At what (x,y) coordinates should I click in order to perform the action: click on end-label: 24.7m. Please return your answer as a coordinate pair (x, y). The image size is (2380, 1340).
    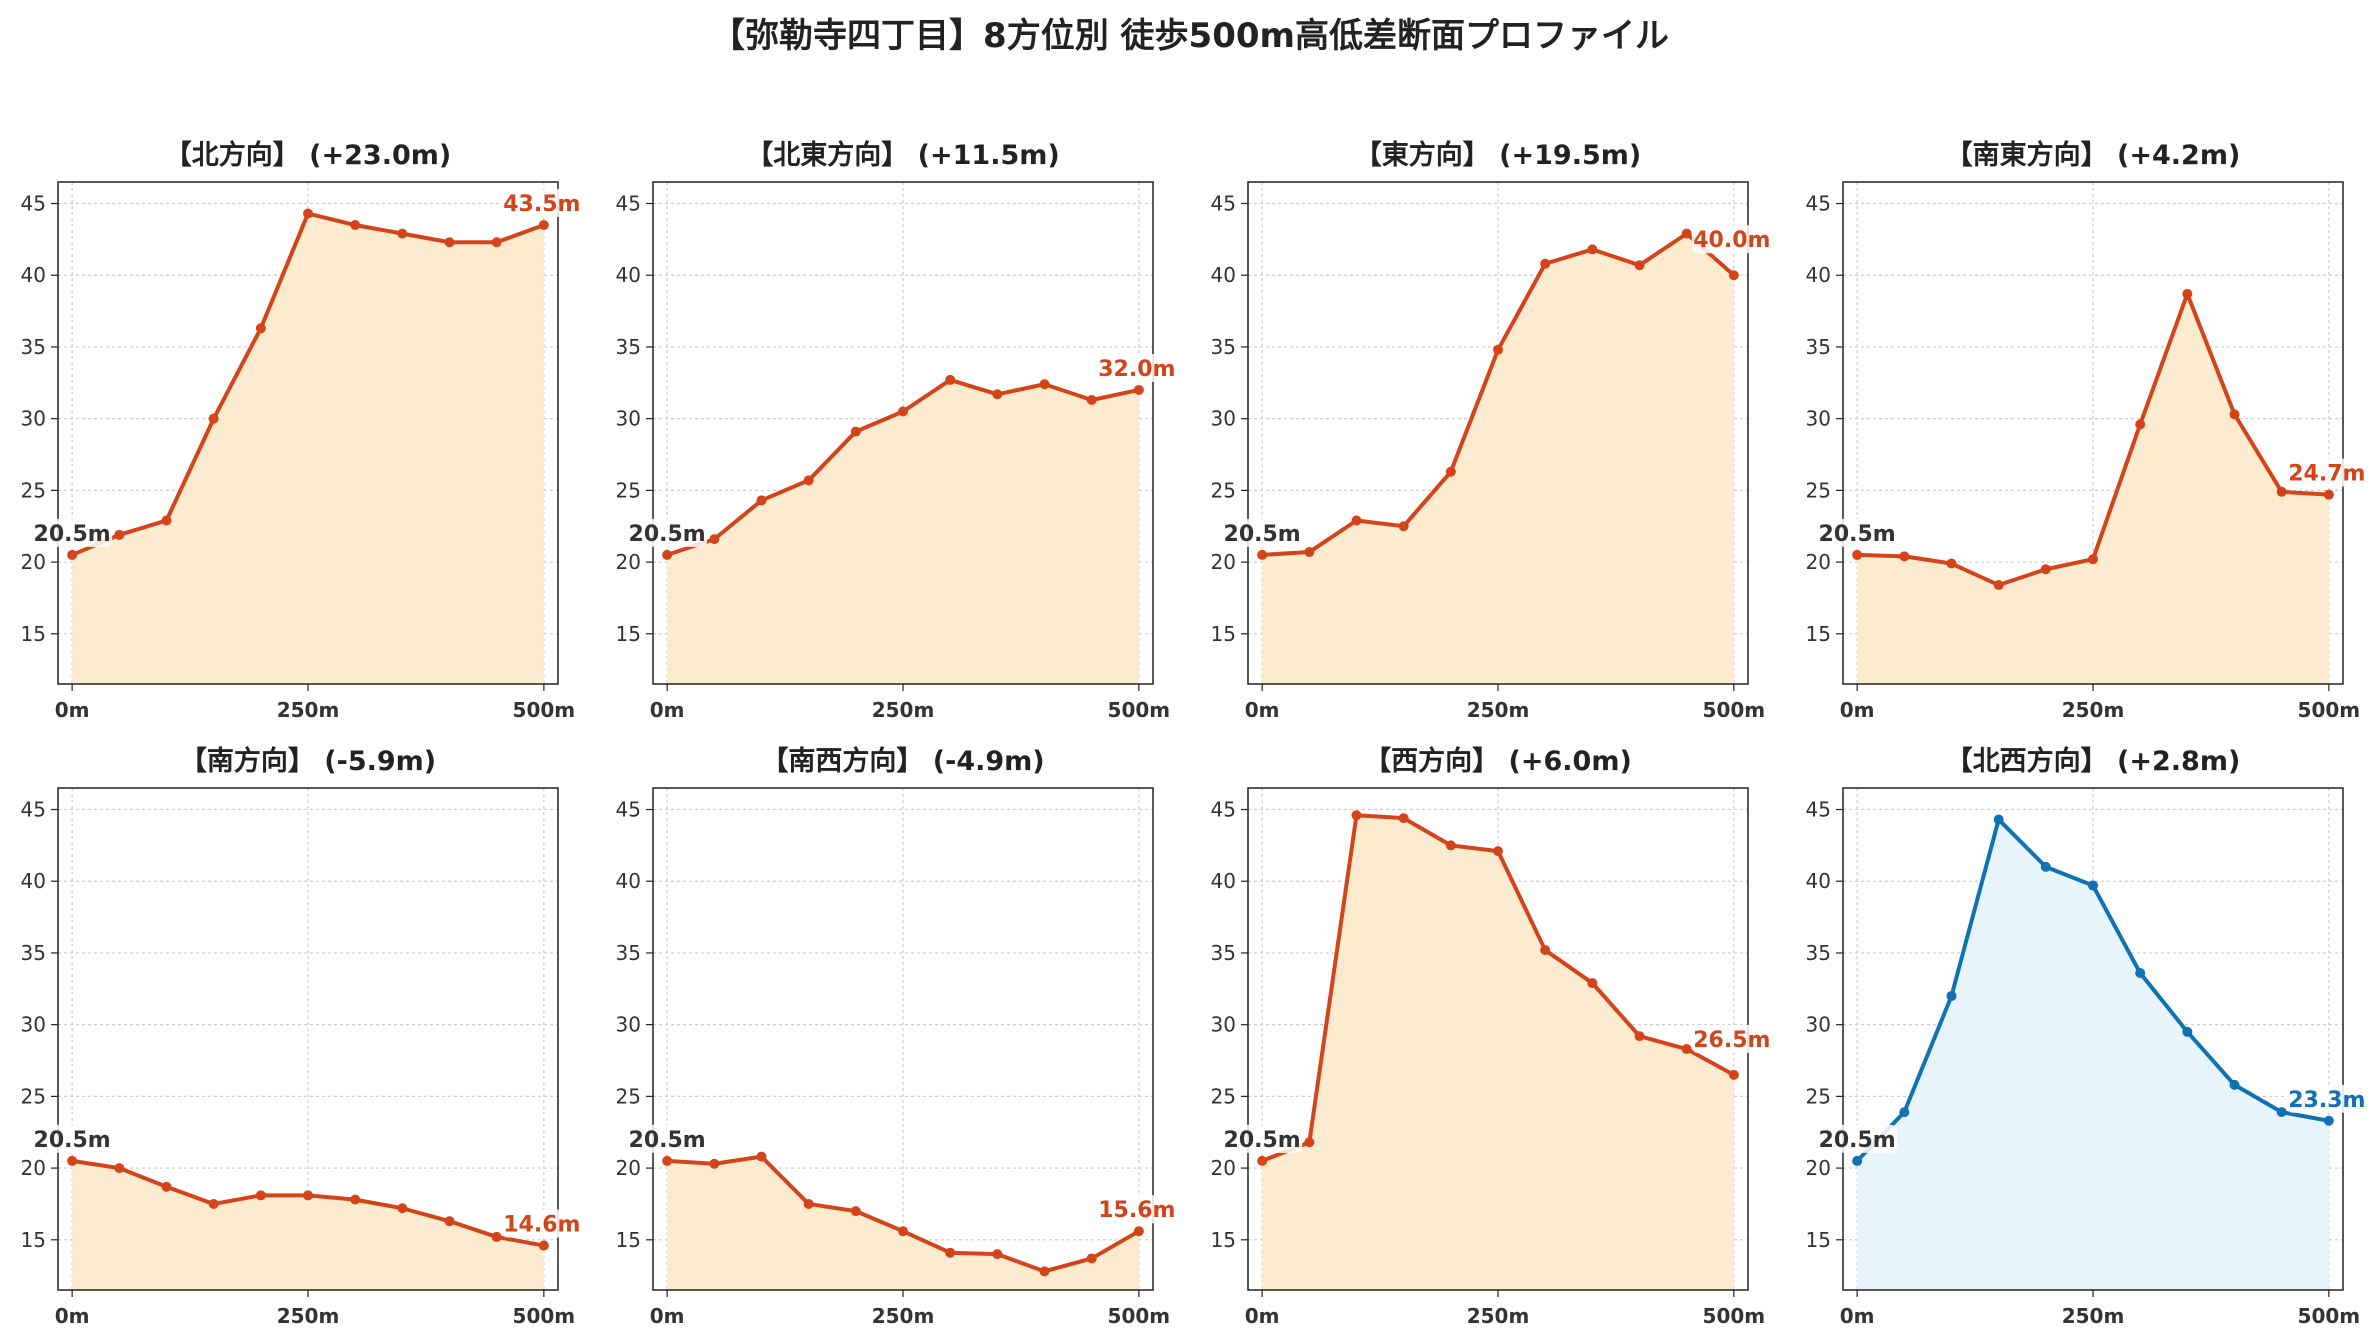
    Looking at the image, I should click on (2326, 474).